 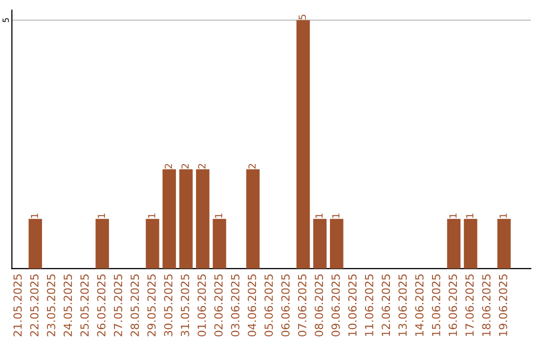 I want to click on x-tick-label: 07.06.2025, so click(x=302, y=305).